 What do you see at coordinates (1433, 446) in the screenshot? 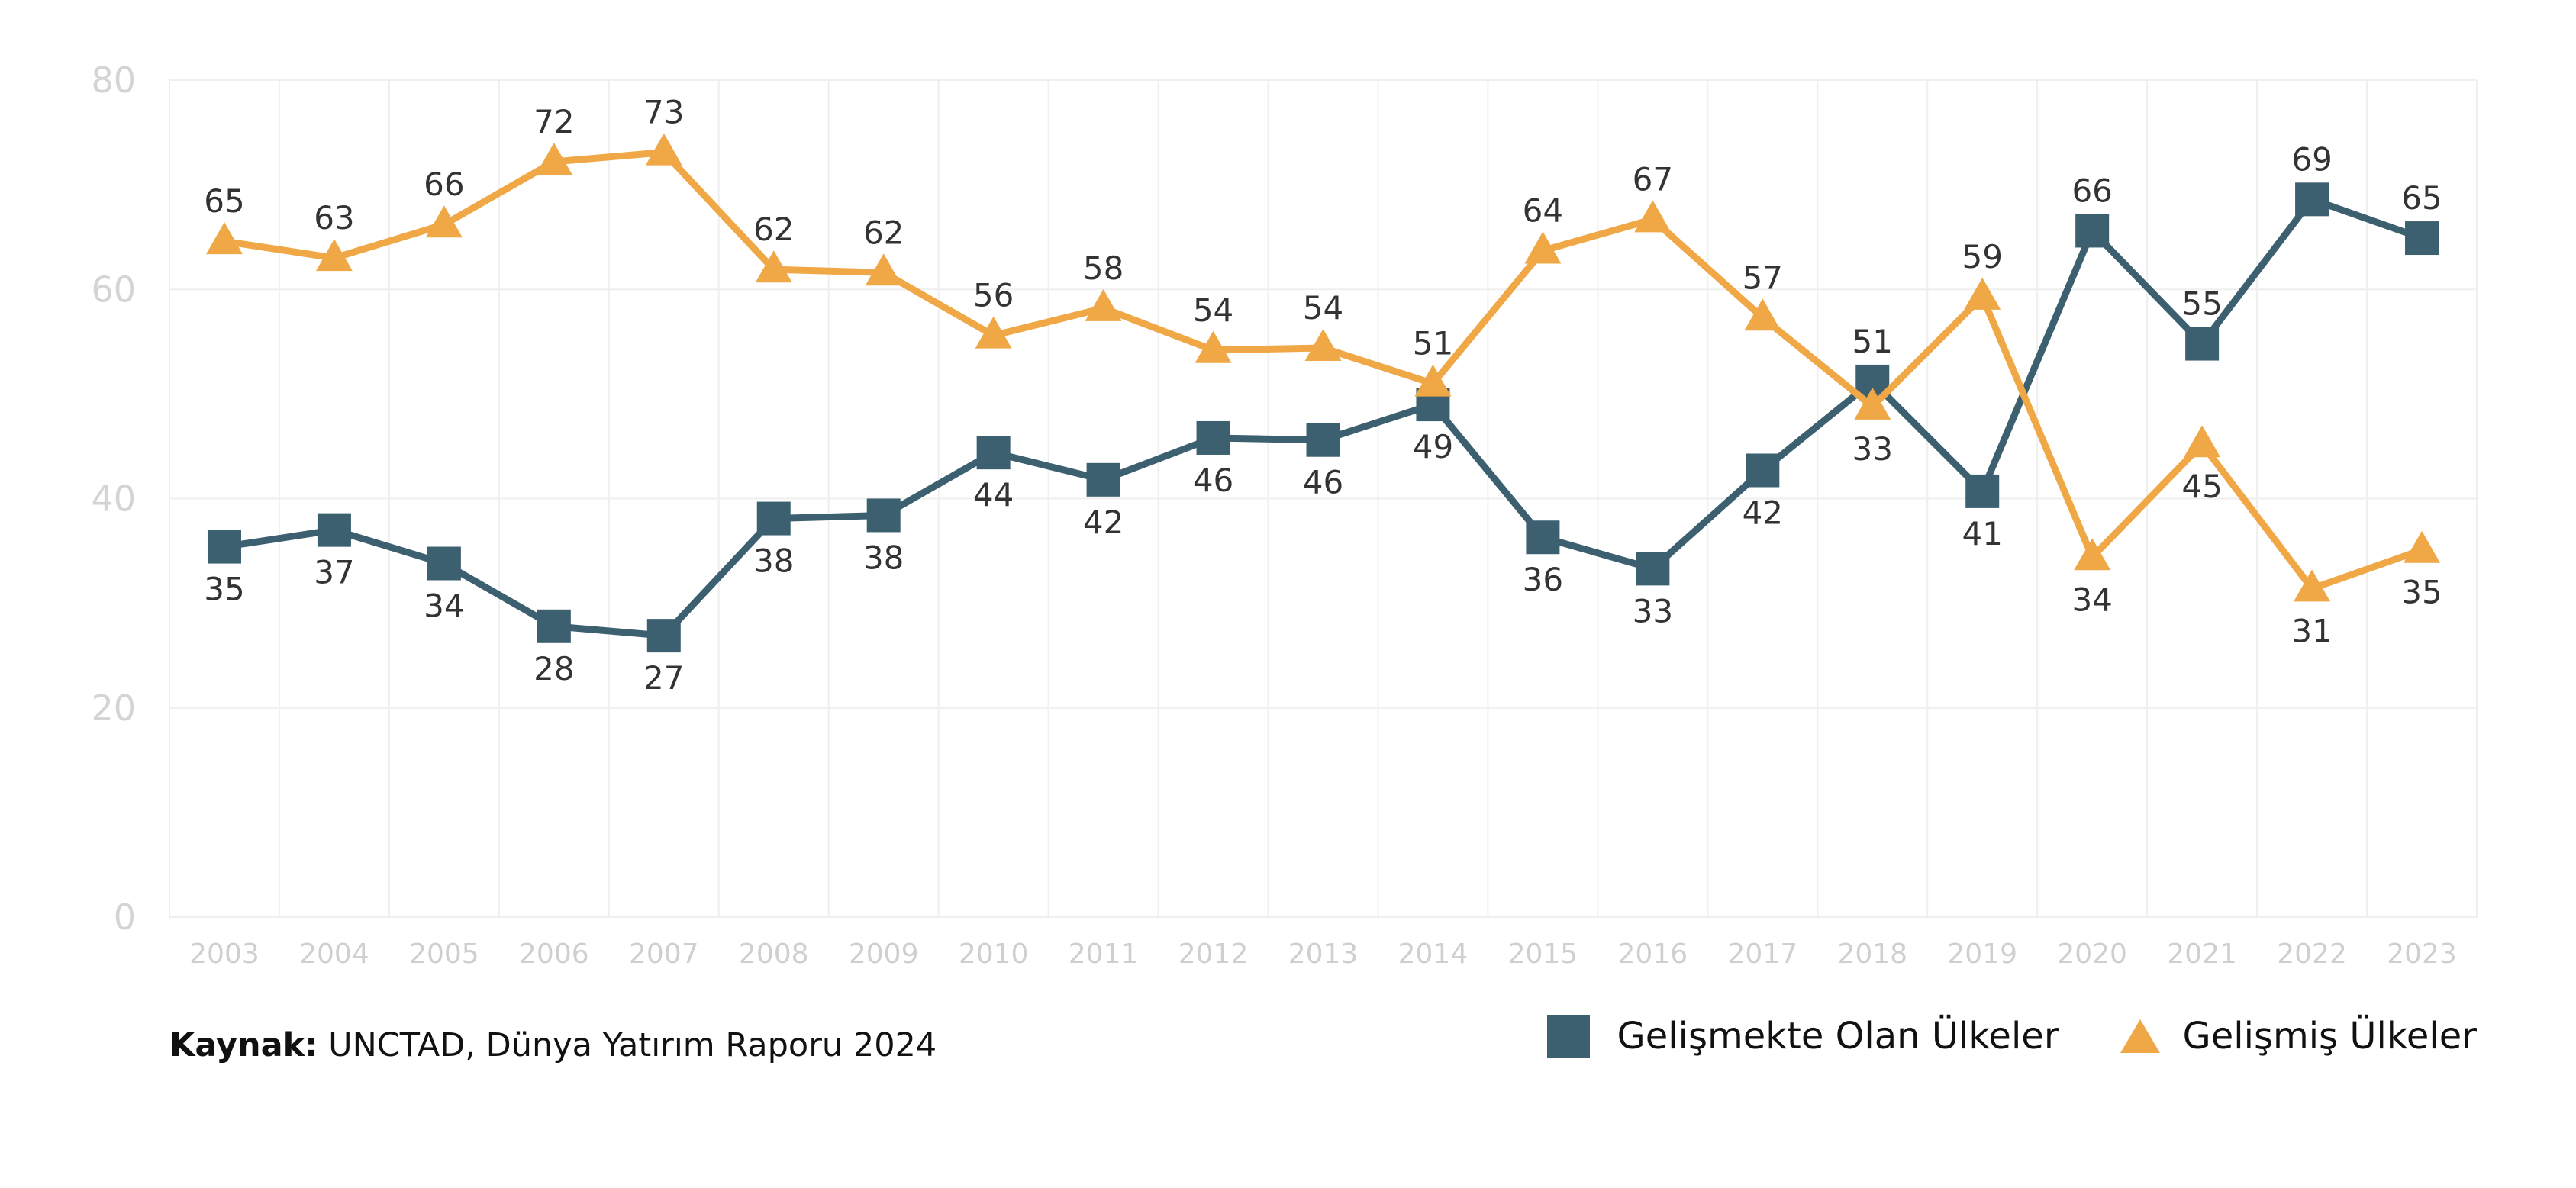
I see `data-label: 49` at bounding box center [1433, 446].